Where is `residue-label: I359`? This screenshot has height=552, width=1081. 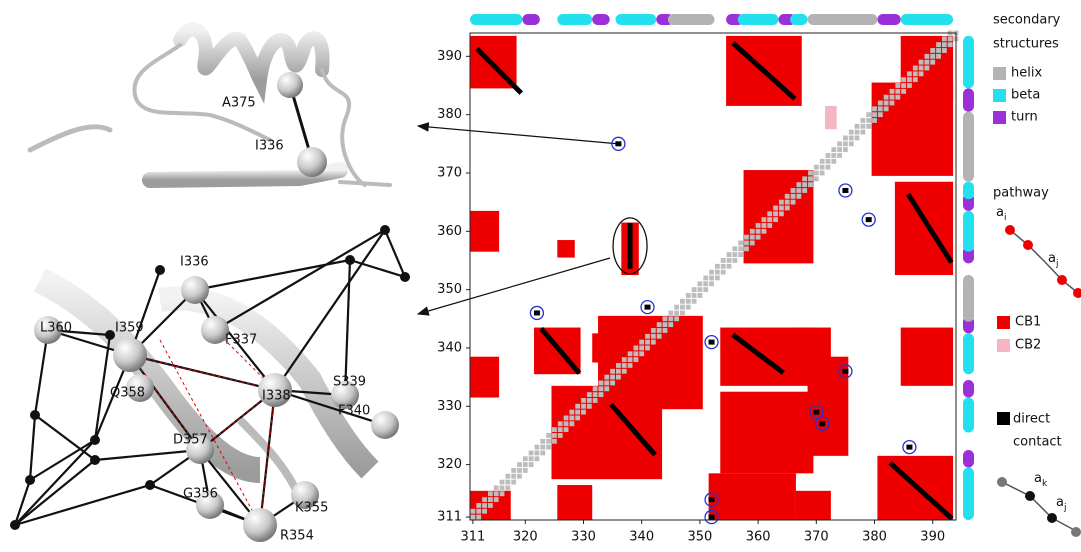
residue-label: I359 is located at coordinates (129, 328).